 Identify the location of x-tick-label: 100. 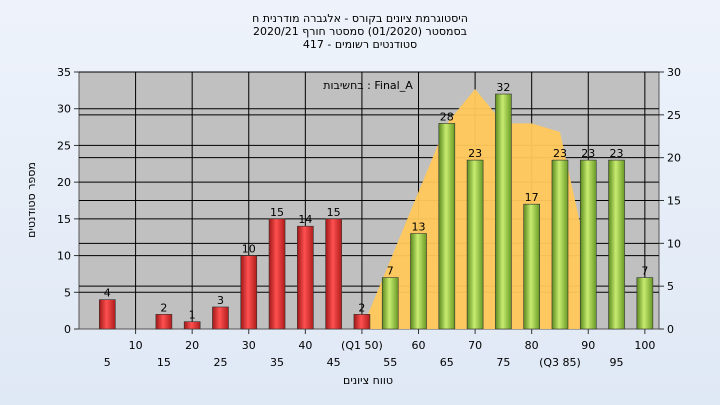
(644, 345).